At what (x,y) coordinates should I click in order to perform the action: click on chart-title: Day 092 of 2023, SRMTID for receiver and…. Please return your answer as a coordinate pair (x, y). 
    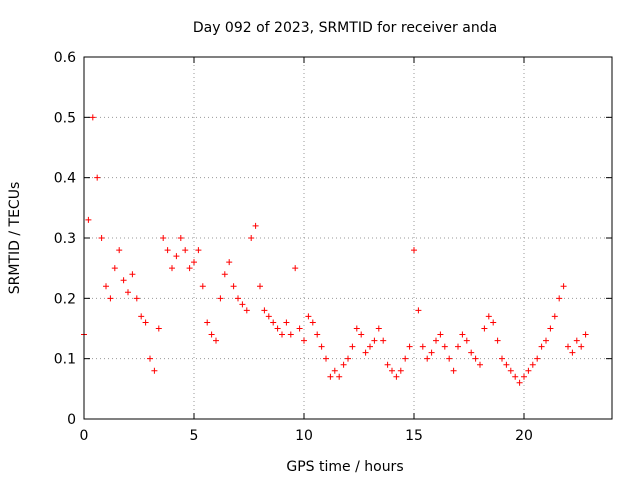
    Looking at the image, I should click on (345, 28).